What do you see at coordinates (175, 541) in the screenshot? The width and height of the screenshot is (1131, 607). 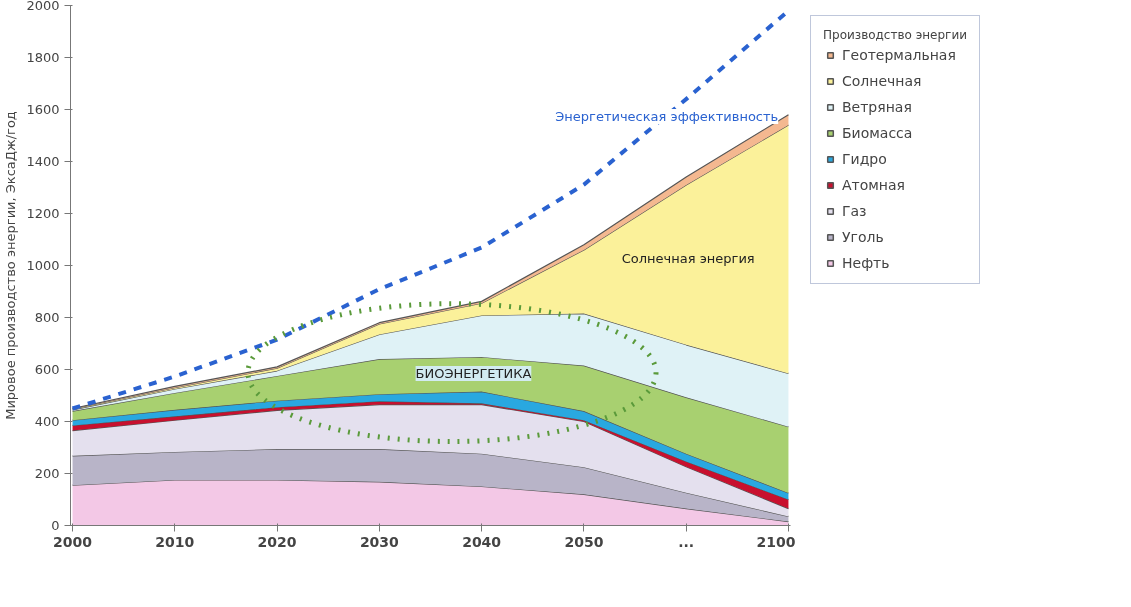 I see `x-tick-label: 2010` at bounding box center [175, 541].